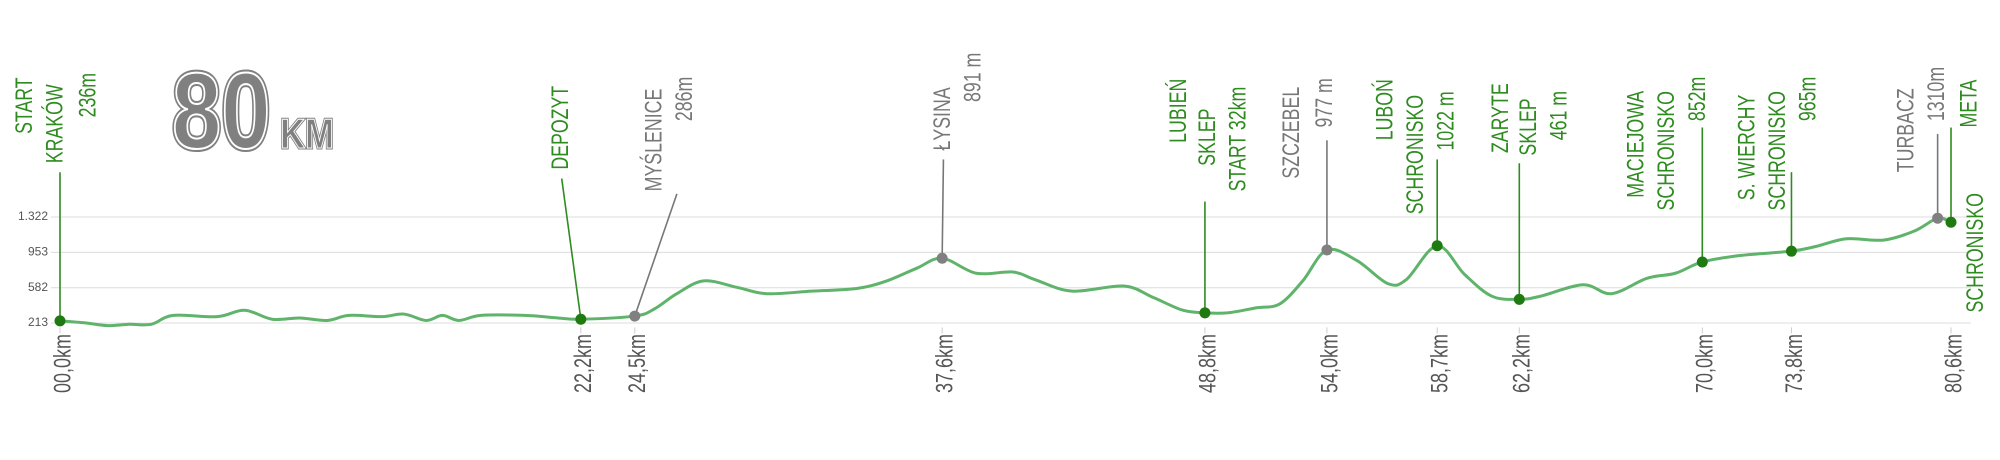 This screenshot has height=460, width=2000. What do you see at coordinates (1636, 144) in the screenshot?
I see `waypoint-label: MACIEJOWA` at bounding box center [1636, 144].